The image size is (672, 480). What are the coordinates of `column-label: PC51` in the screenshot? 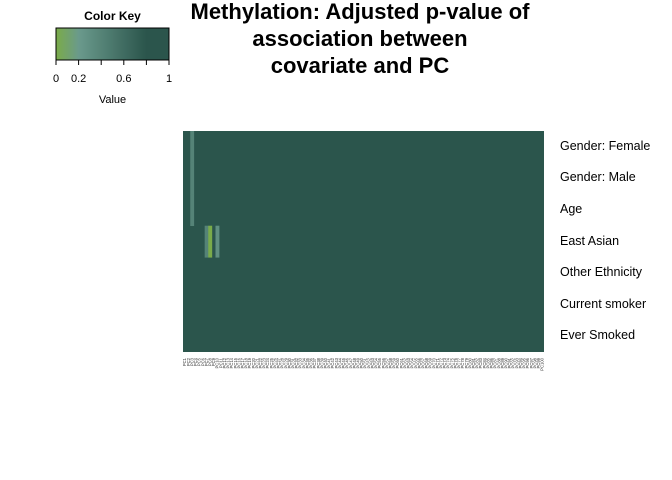 It's located at (365, 362).